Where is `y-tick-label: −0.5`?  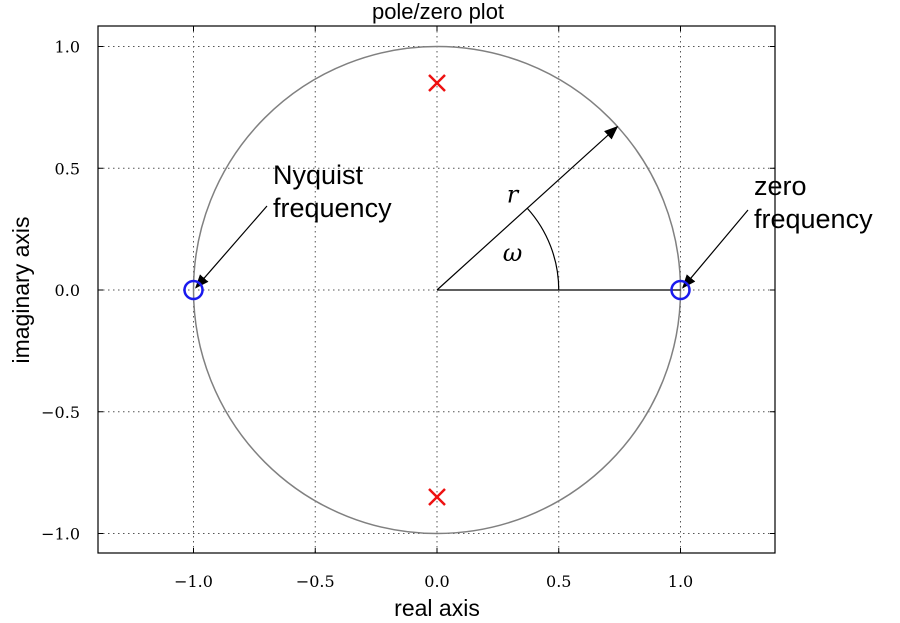
y-tick-label: −0.5 is located at coordinates (60, 412).